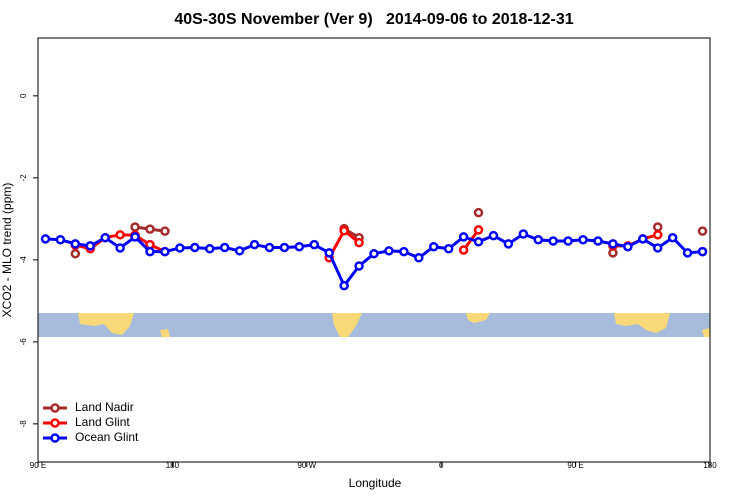  Describe the element at coordinates (23, 260) in the screenshot. I see `y-tick-label: -4` at that location.